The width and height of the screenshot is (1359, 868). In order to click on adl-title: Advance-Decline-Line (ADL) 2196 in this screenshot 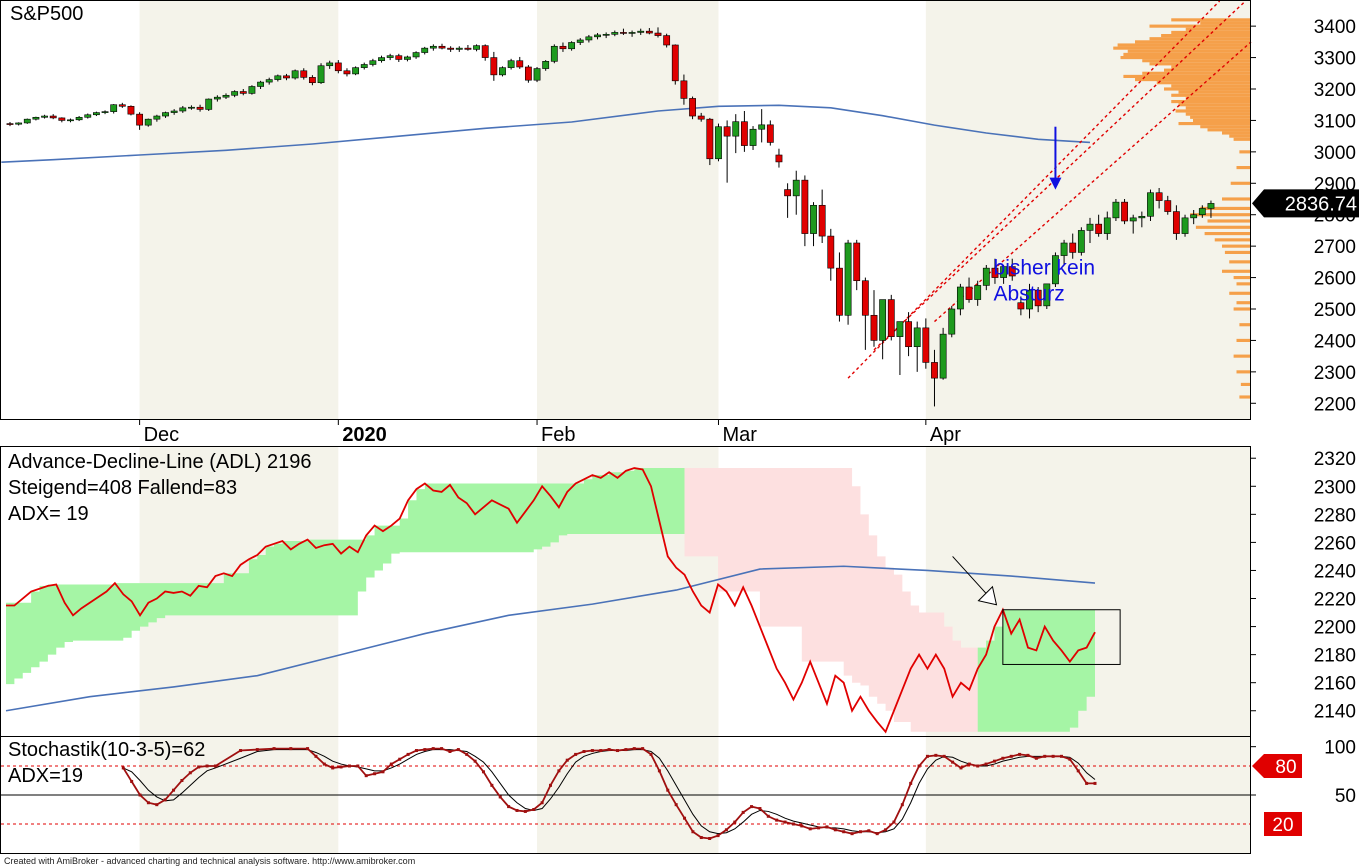, I will do `click(160, 462)`.